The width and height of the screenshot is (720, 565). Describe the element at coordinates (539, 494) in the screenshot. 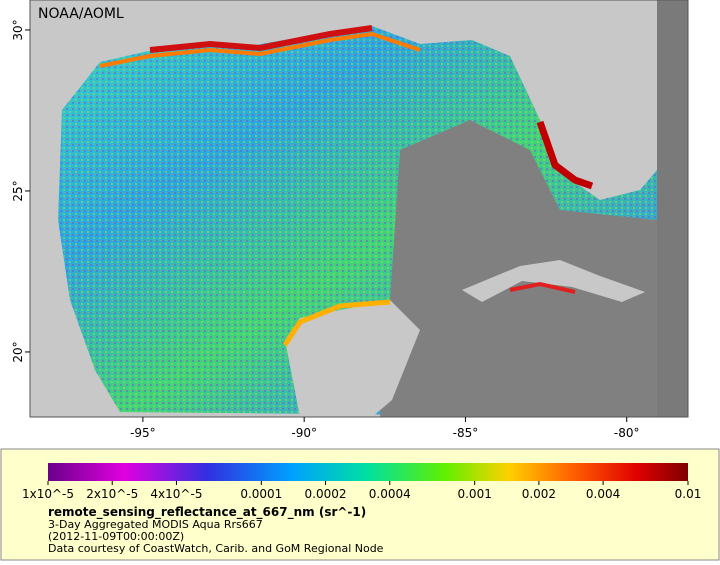

I see `colorbar-tick-label: 0.002` at that location.